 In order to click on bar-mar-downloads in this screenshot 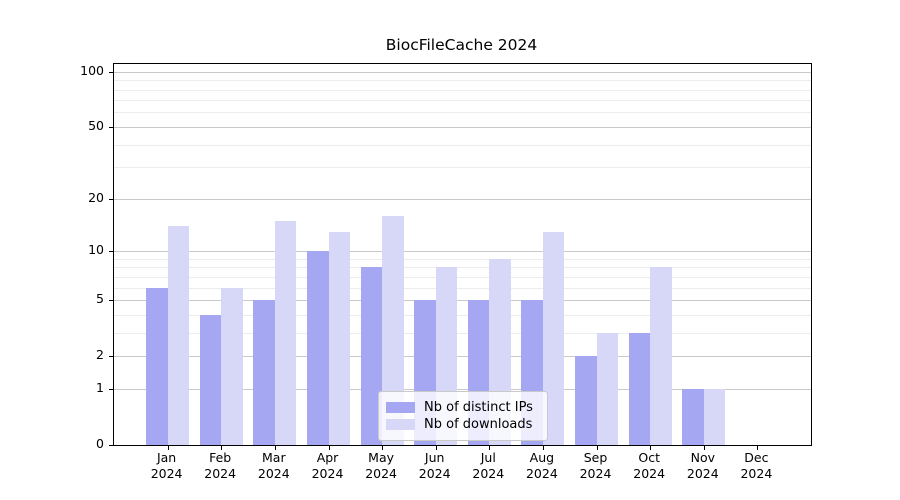, I will do `click(285, 332)`.